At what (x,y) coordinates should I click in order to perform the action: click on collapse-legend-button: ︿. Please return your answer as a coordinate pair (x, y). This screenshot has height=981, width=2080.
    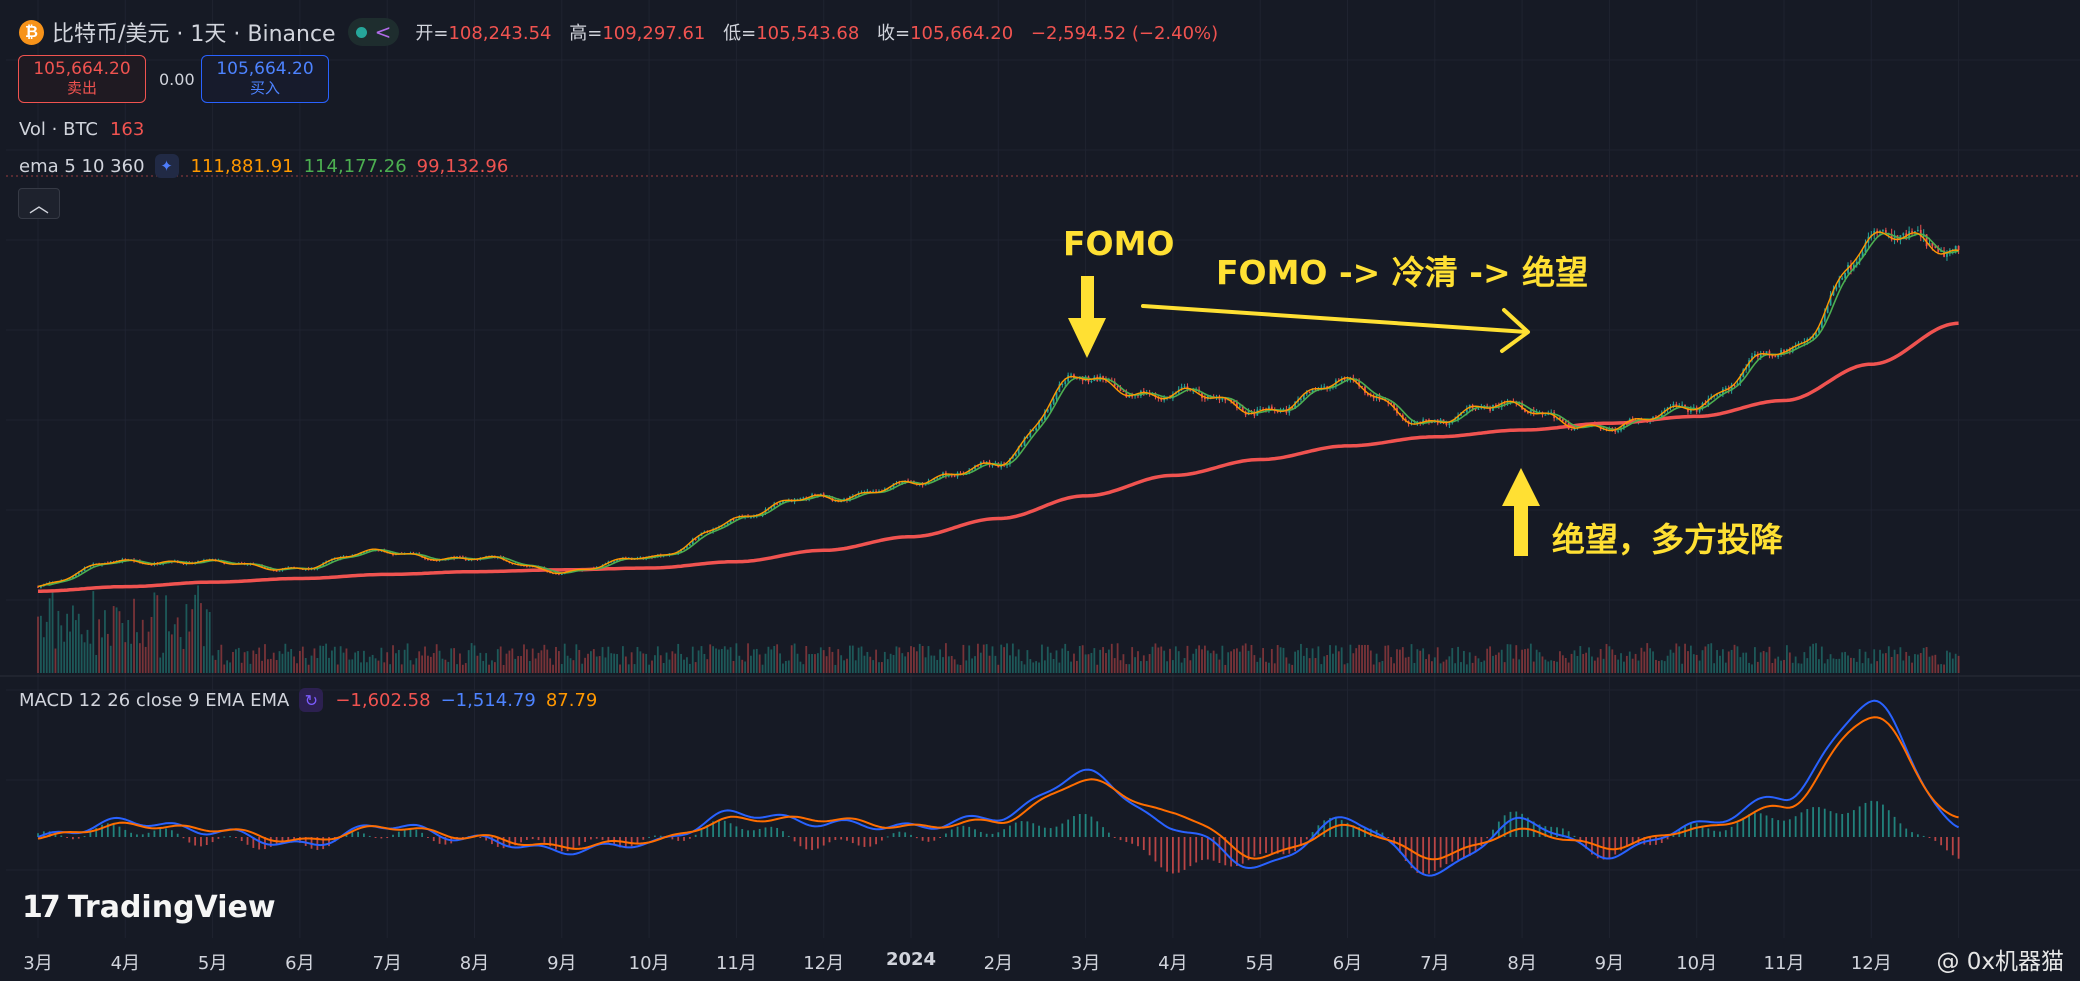
    Looking at the image, I should click on (39, 203).